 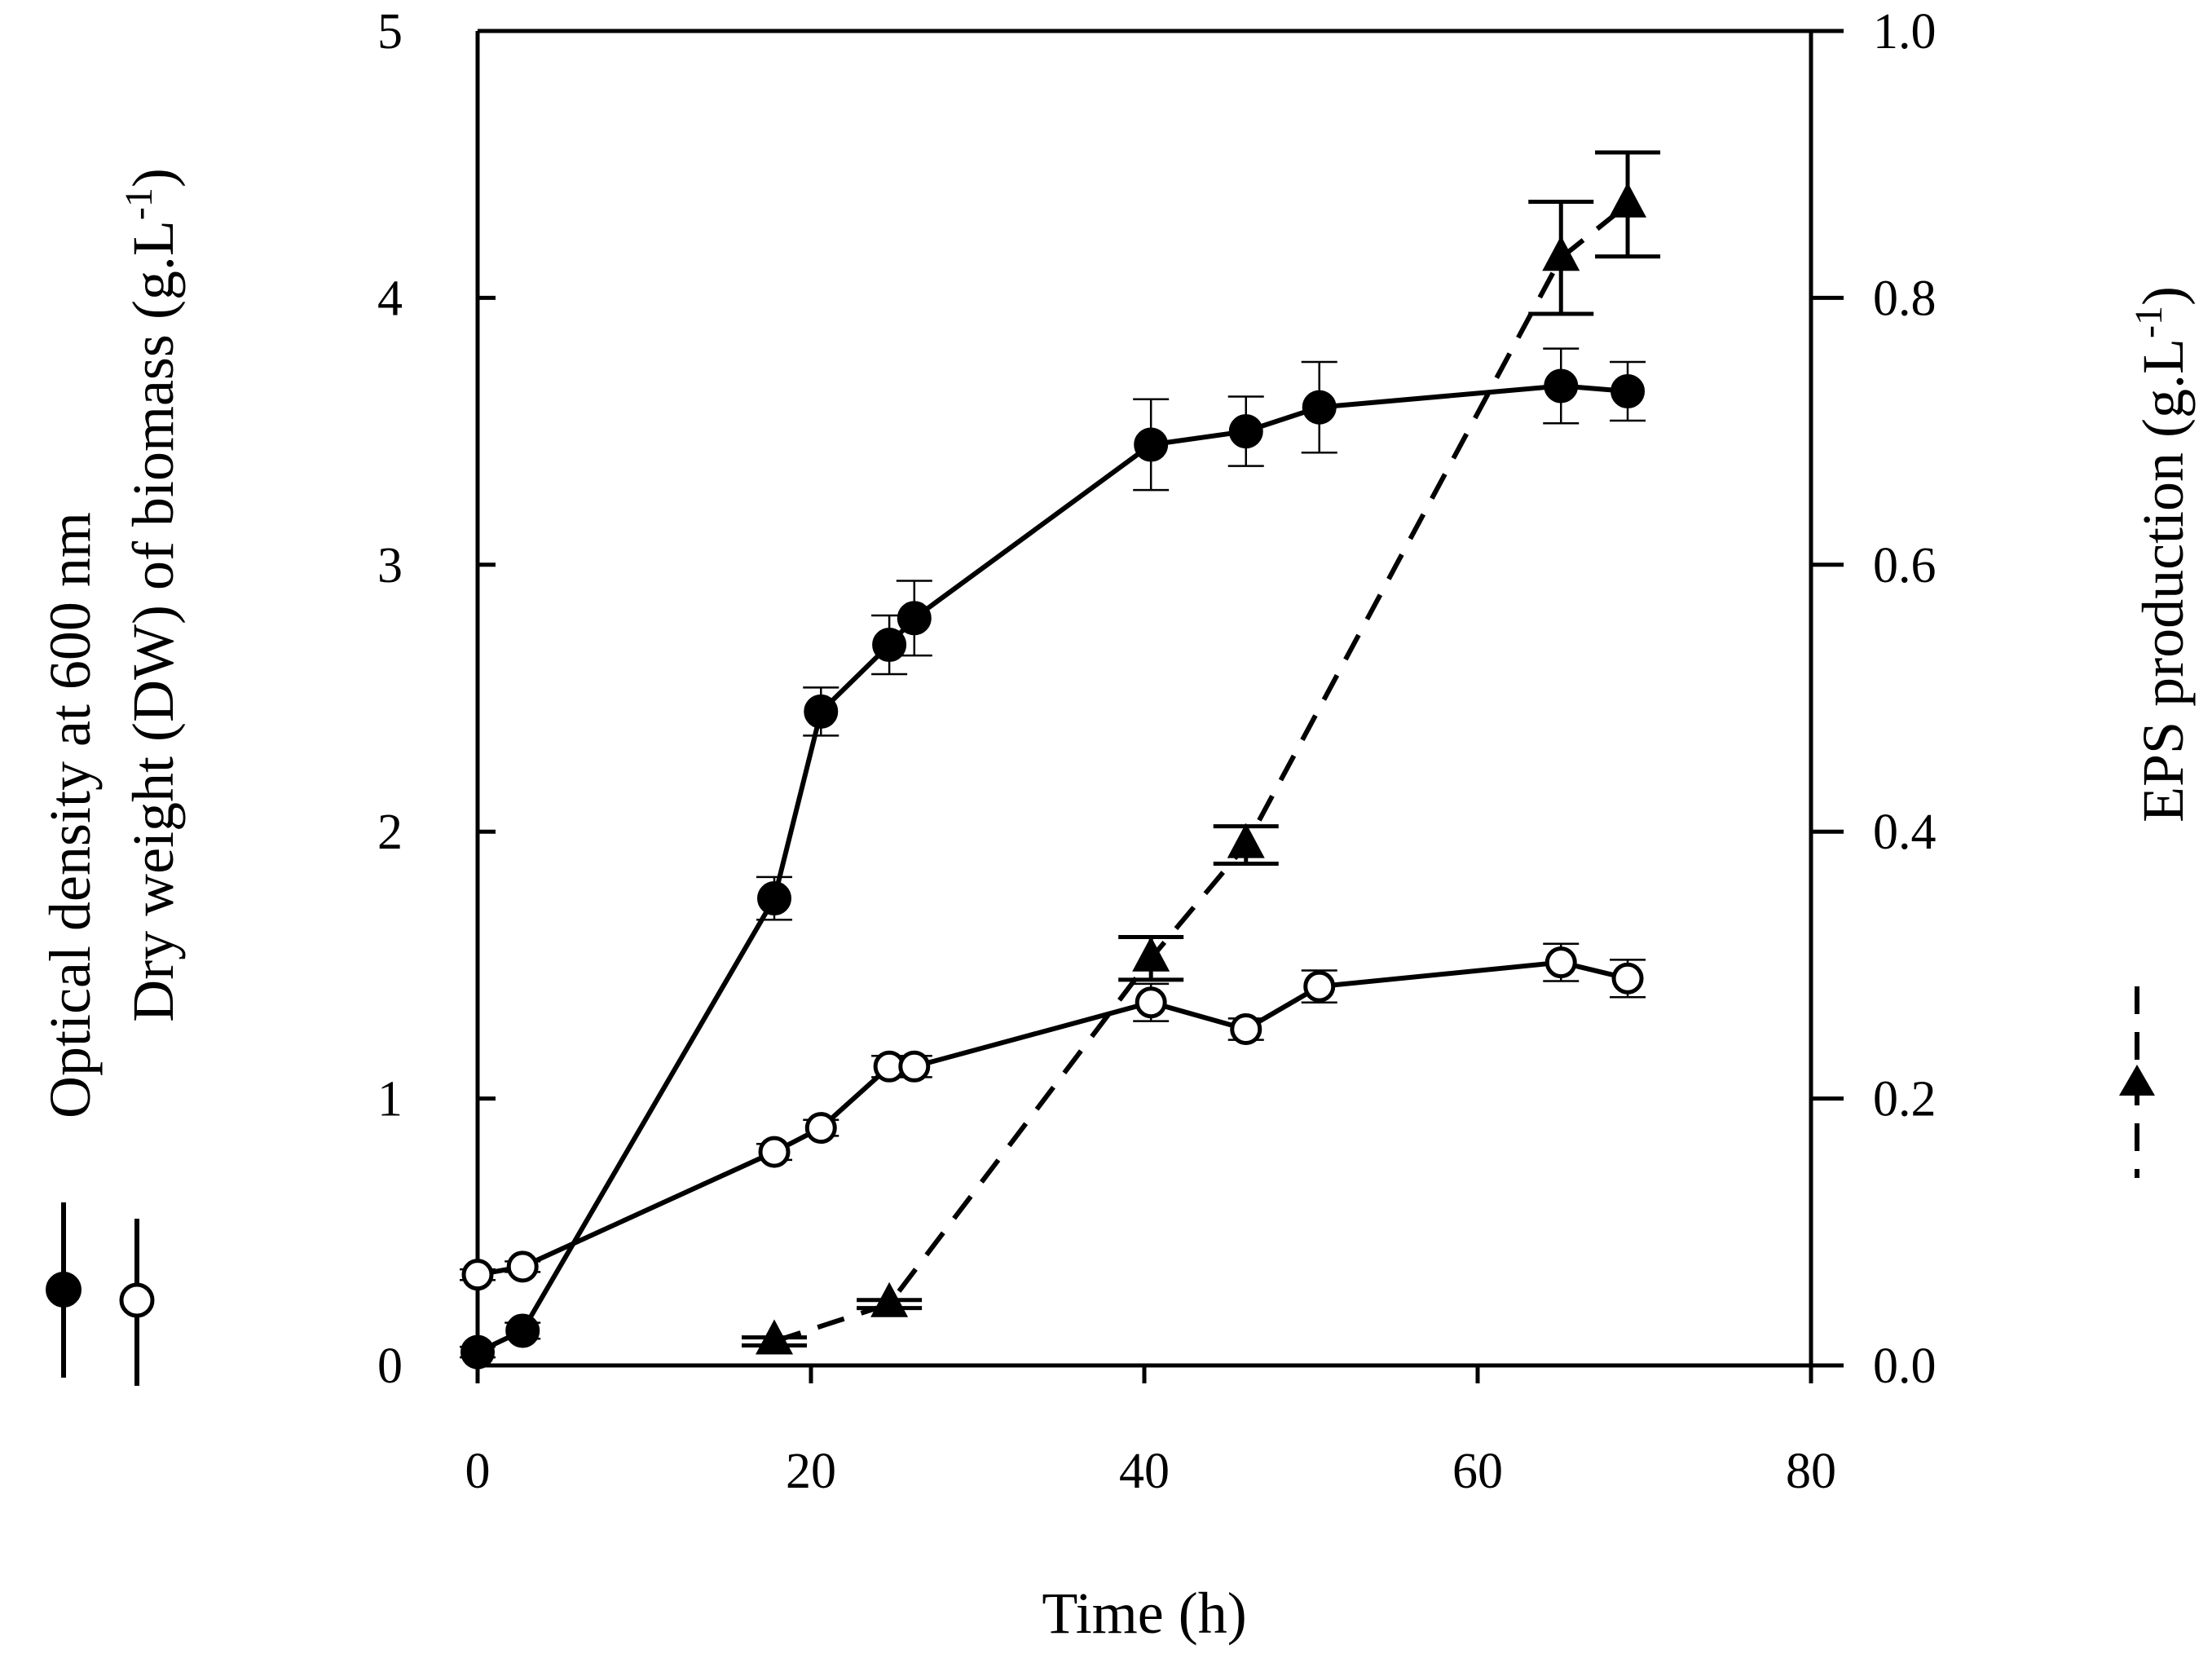 What do you see at coordinates (1144, 1613) in the screenshot?
I see `x-axis-title: Time (h)` at bounding box center [1144, 1613].